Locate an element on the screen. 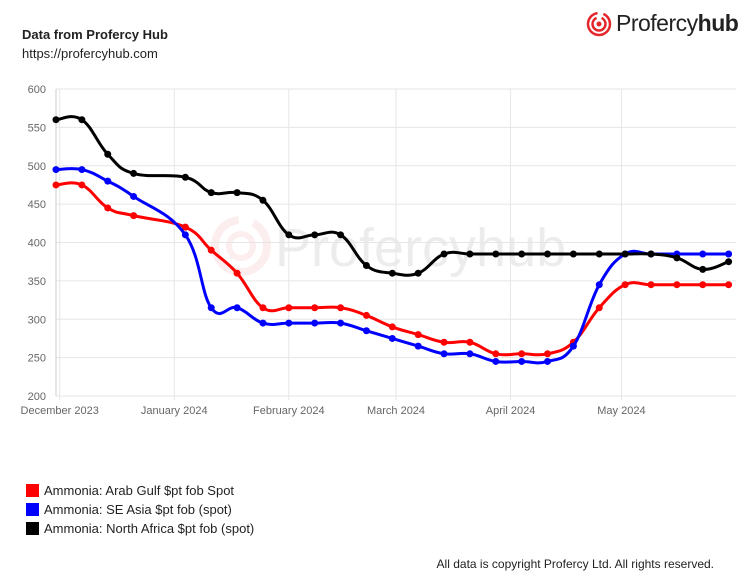 The height and width of the screenshot is (577, 744). legend-label: Ammonia: SE Asia $pt fob (spot) is located at coordinates (138, 509).